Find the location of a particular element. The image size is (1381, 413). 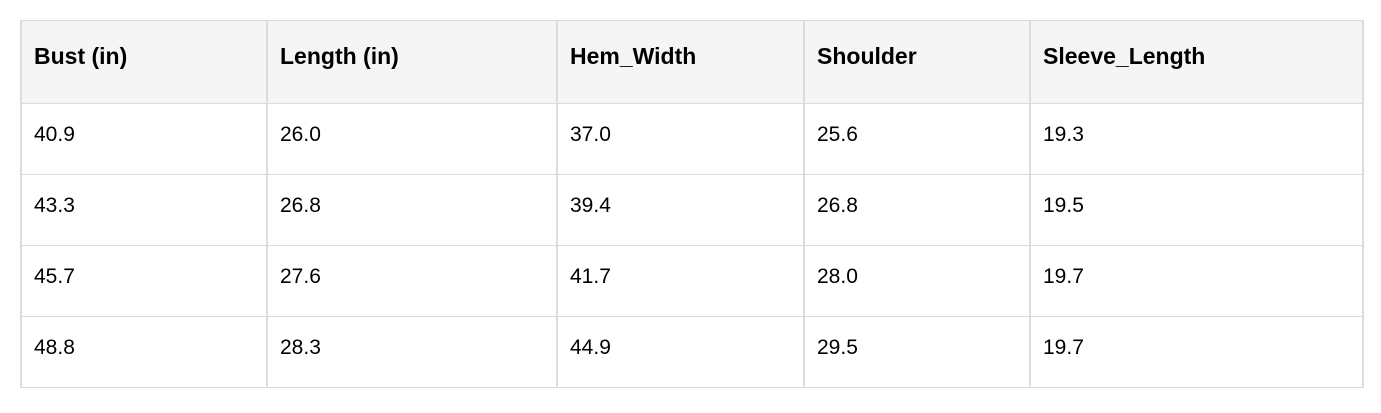

table-cell: 43.3 is located at coordinates (144, 210).